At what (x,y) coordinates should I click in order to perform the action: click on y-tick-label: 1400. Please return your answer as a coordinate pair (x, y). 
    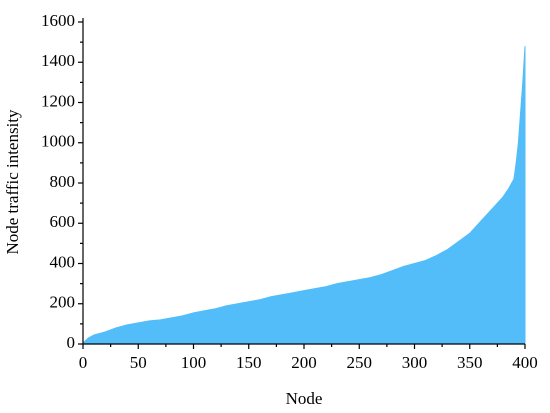
    Looking at the image, I should click on (58, 60).